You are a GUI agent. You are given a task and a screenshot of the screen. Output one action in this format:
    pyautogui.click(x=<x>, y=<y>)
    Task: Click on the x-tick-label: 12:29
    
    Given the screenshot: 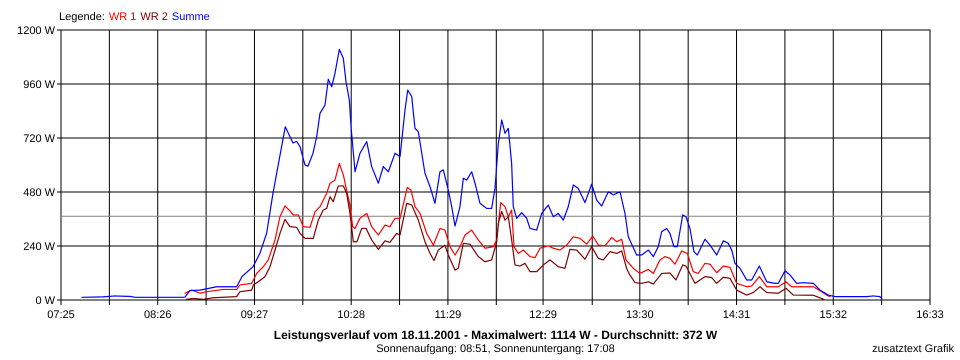 What is the action you would take?
    pyautogui.click(x=543, y=315)
    